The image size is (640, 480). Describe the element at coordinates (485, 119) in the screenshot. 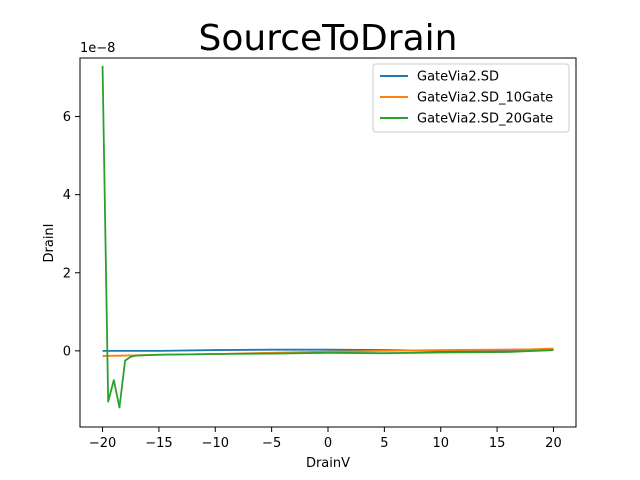

I see `legend-entry-3: GateVia2.SD_20Gate` at that location.